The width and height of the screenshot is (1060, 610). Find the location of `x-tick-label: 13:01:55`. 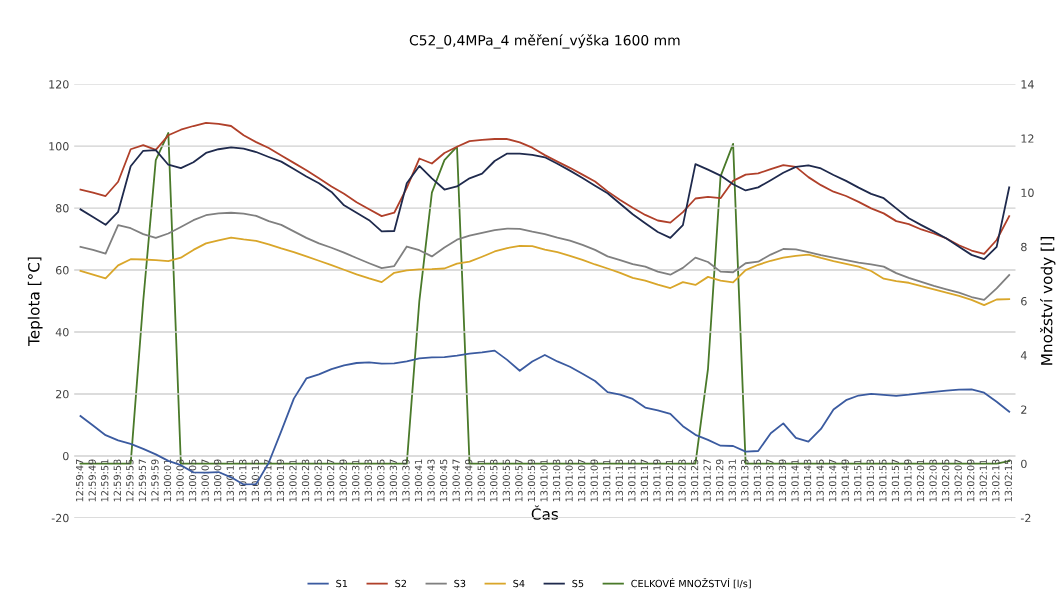

x-tick-label: 13:01:55 is located at coordinates (883, 480).